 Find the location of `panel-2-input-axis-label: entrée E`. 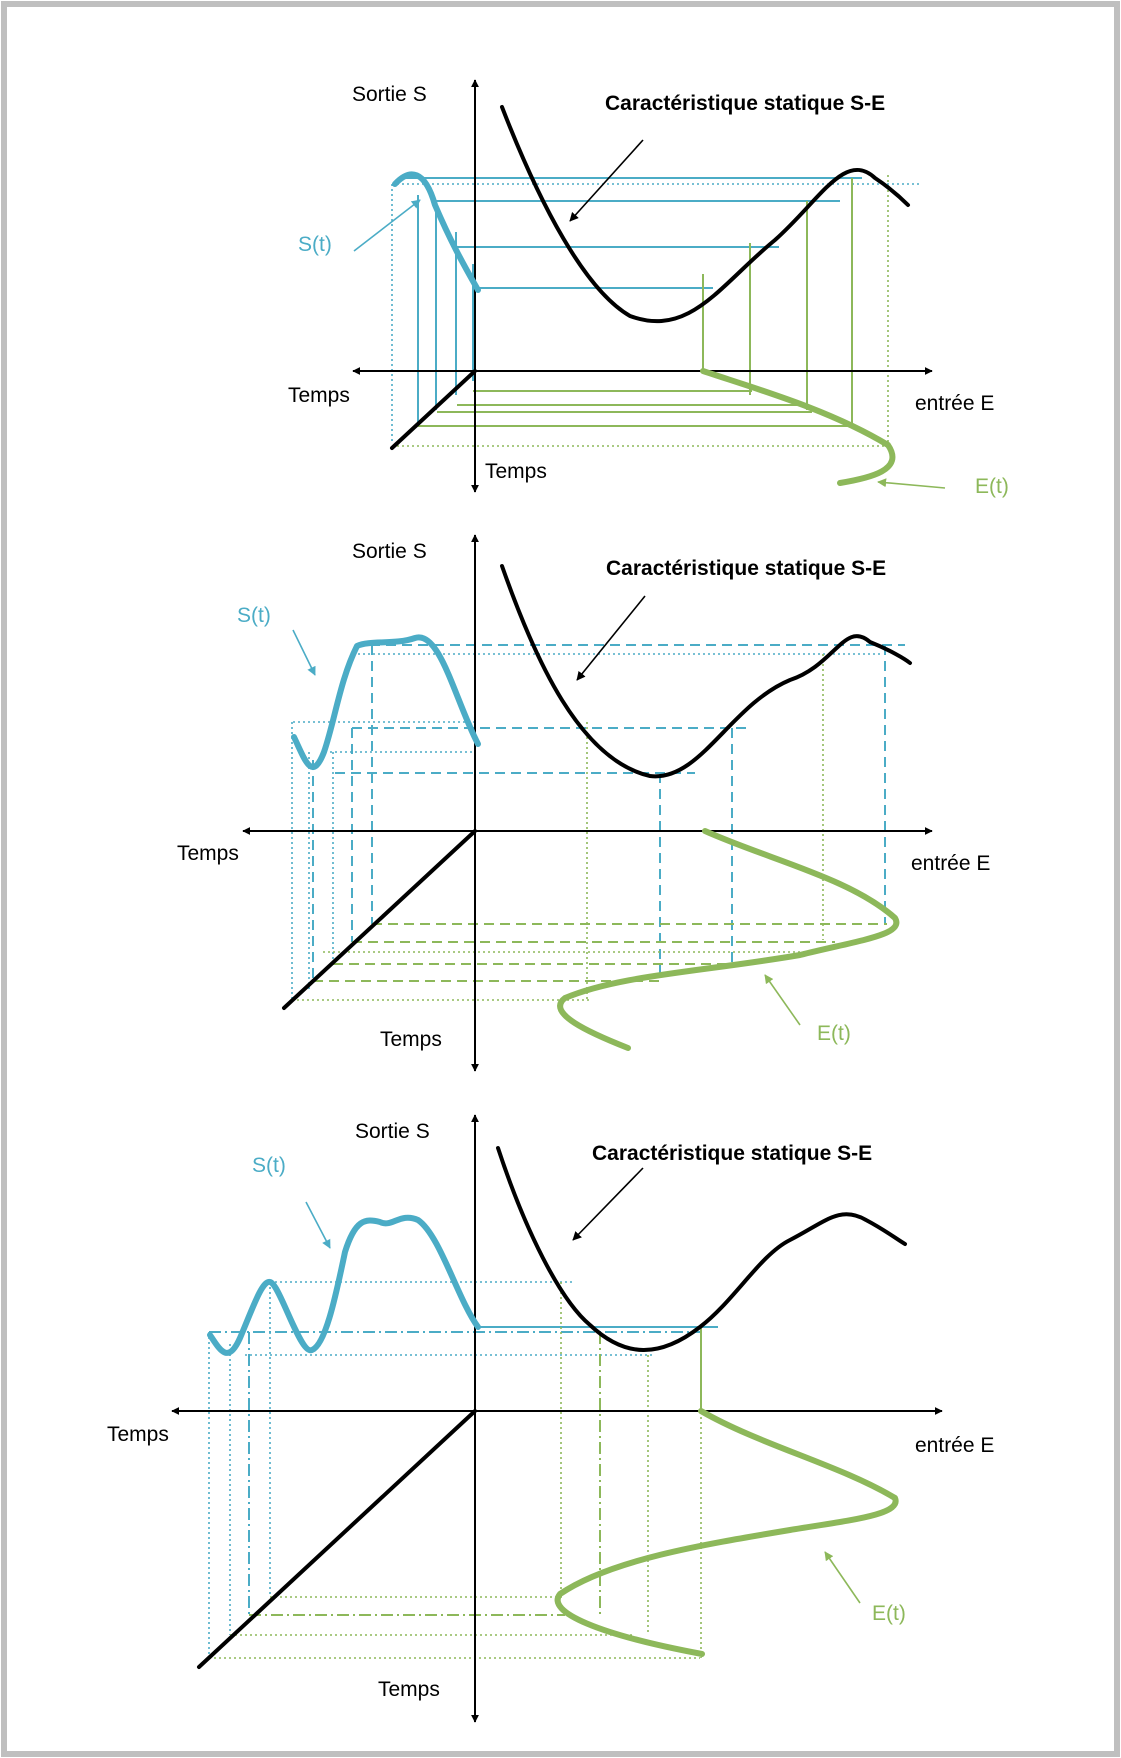

panel-2-input-axis-label: entrée E is located at coordinates (950, 863).